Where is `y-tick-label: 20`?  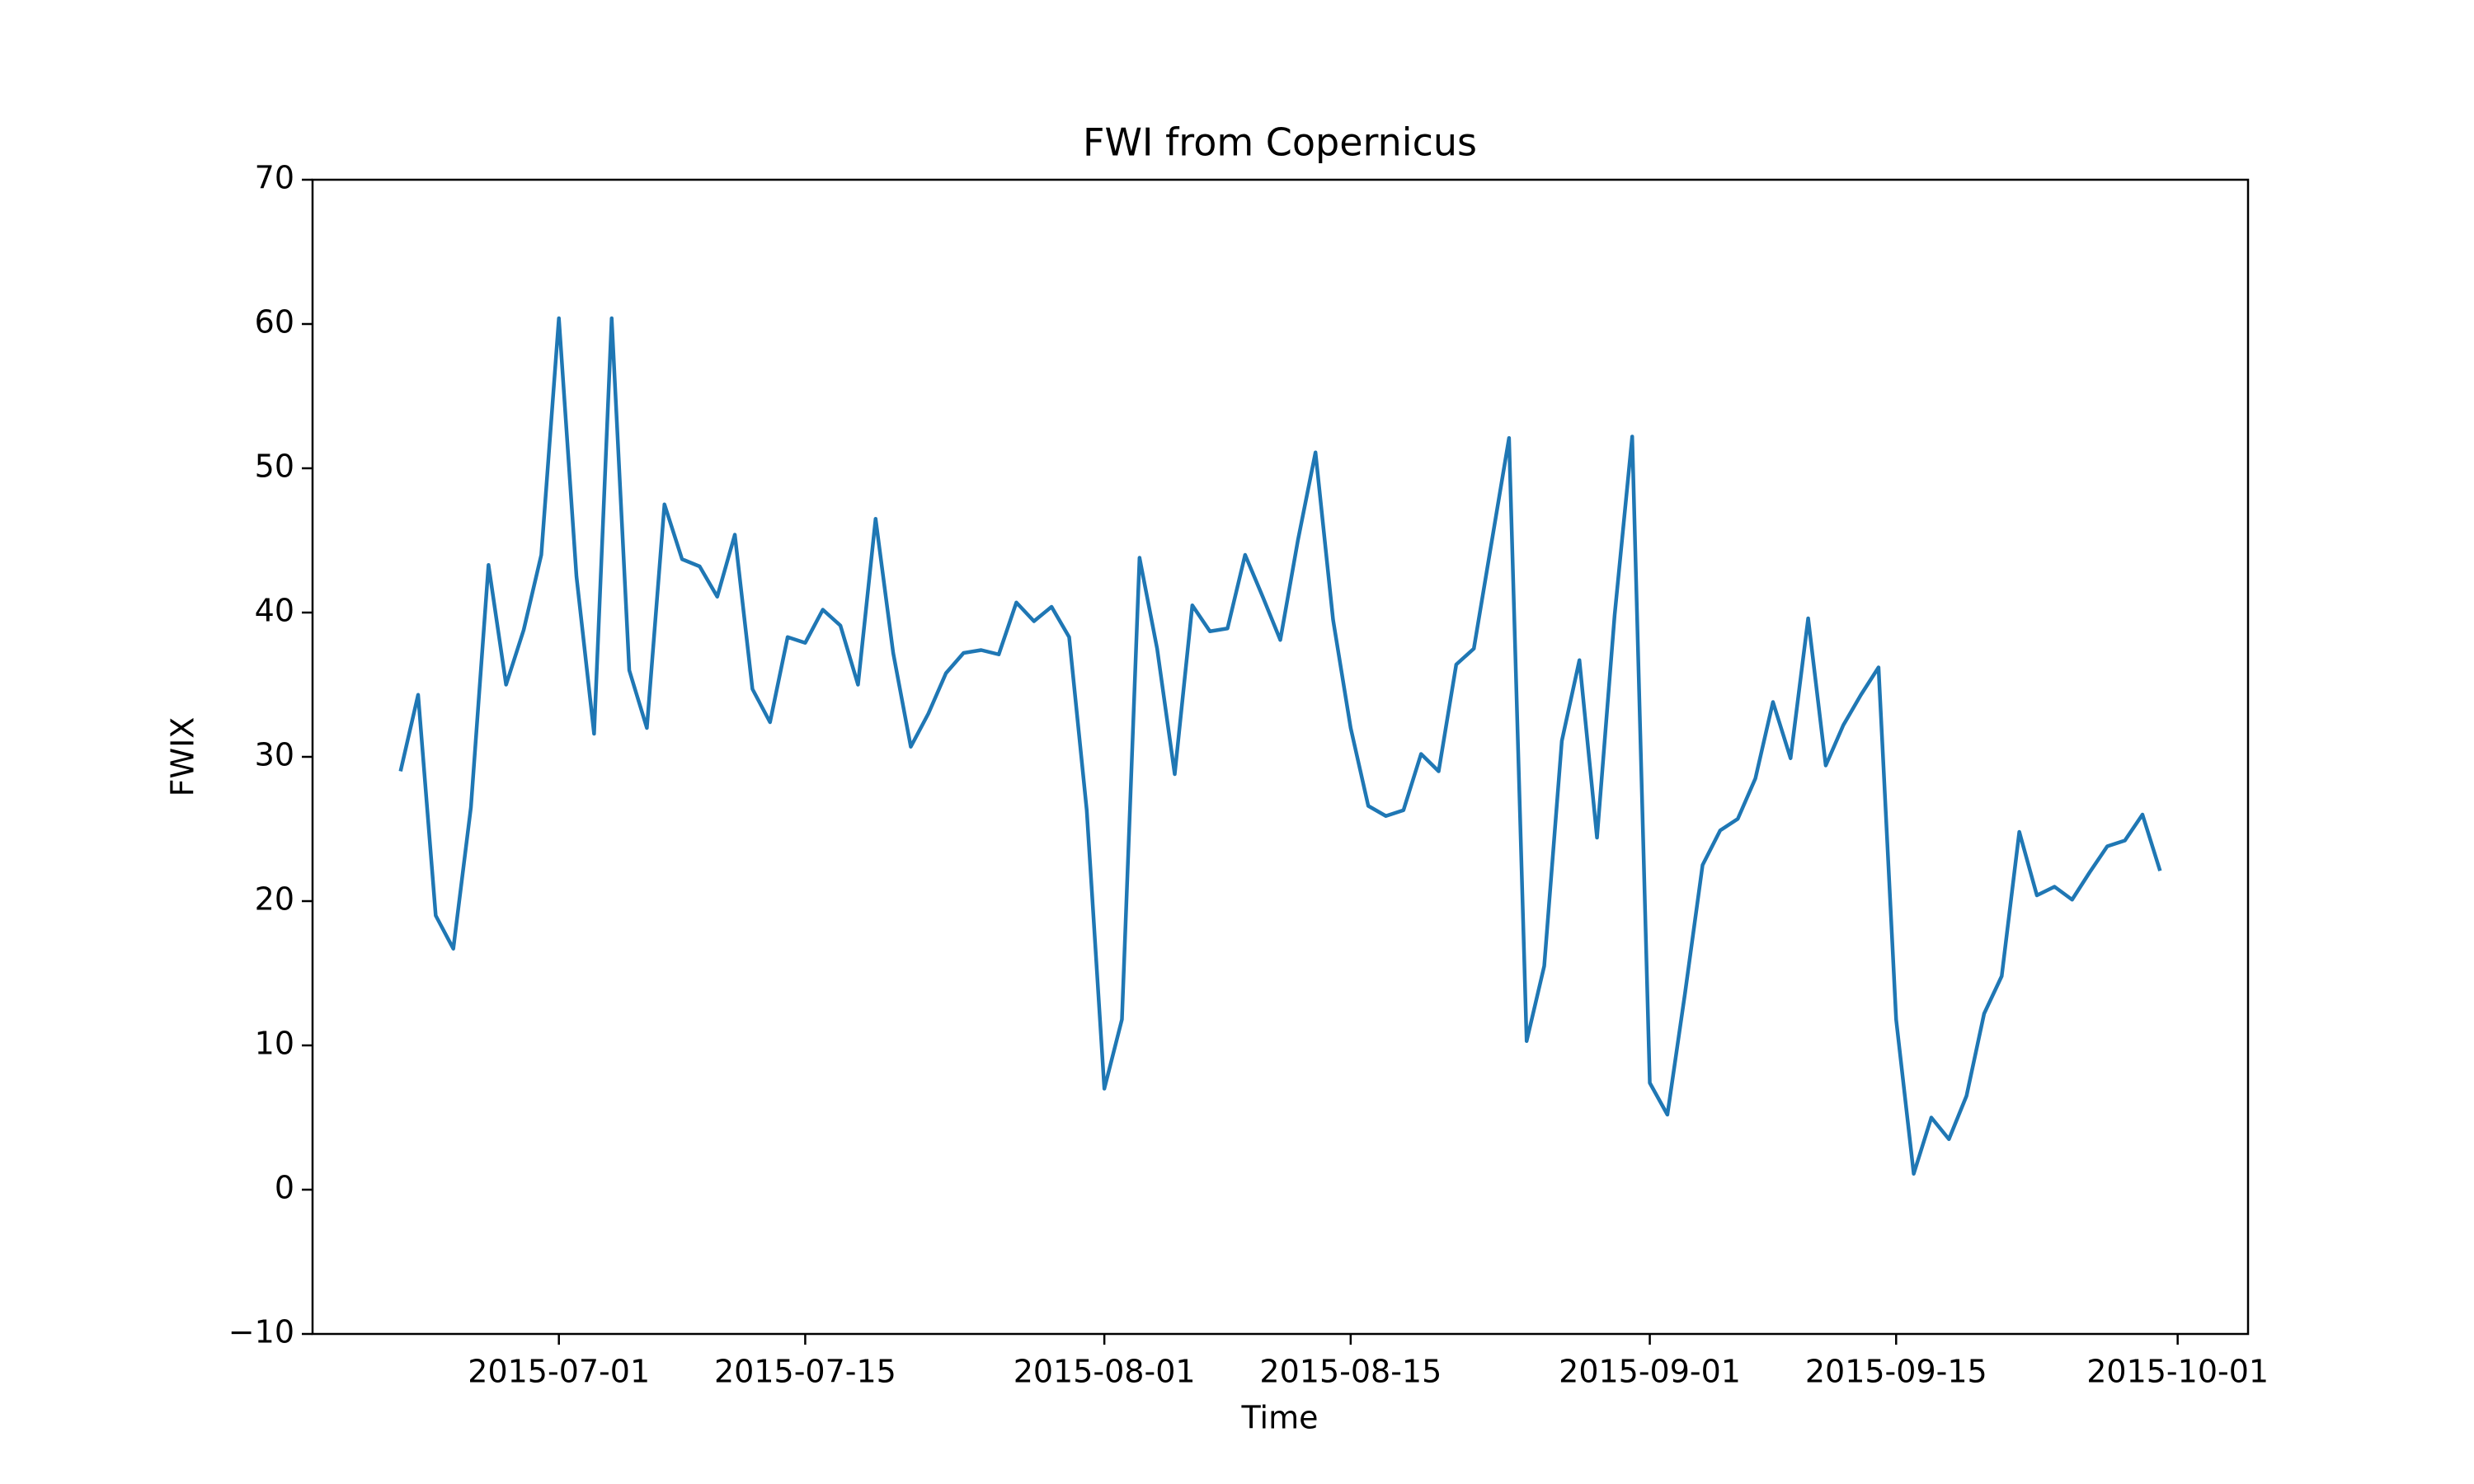 y-tick-label: 20 is located at coordinates (274, 899).